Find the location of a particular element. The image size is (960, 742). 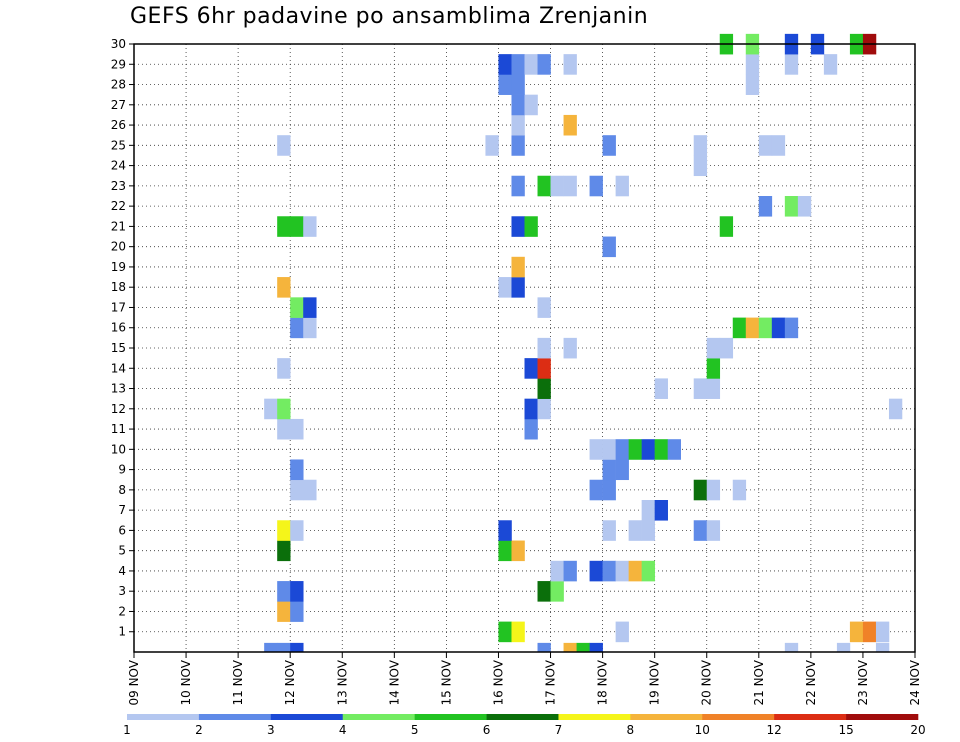

colorbar-label: 15 is located at coordinates (845, 730).